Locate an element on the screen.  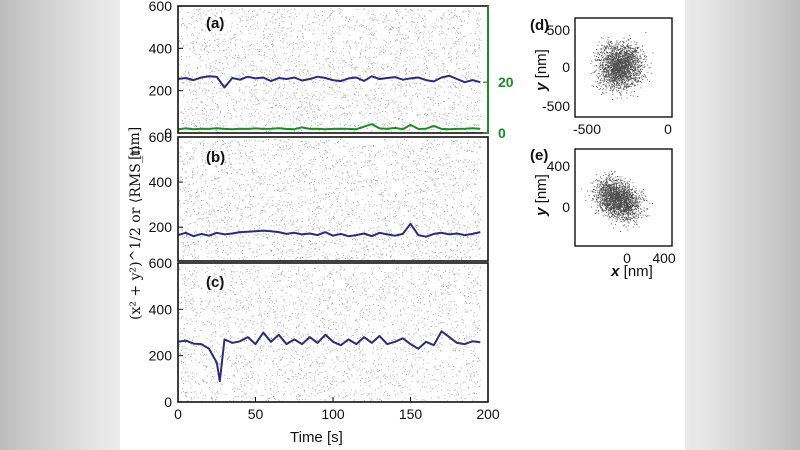
panel-b-ytick-label: 200 is located at coordinates (161, 227).